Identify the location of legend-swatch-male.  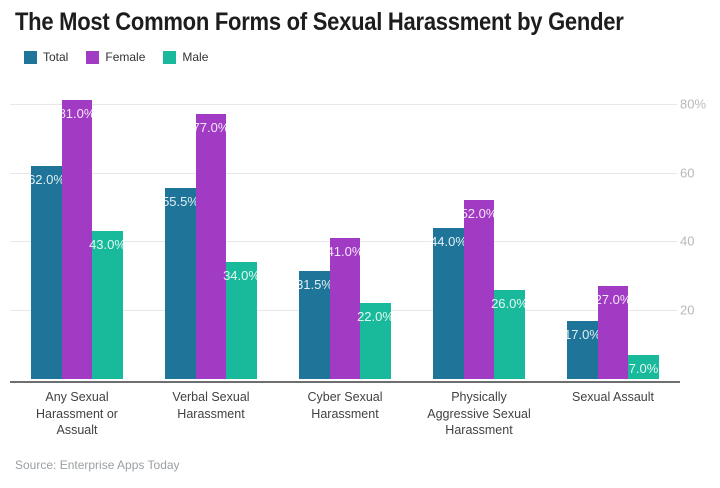
(170, 57).